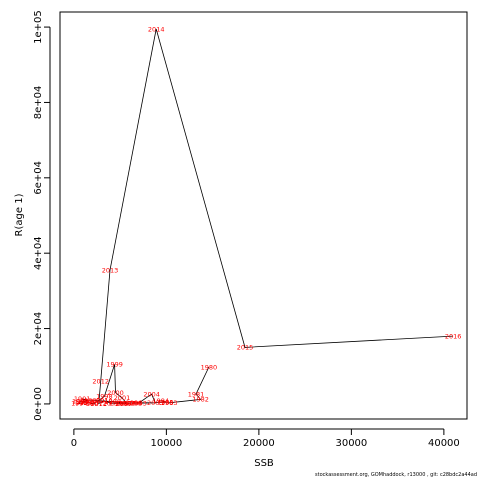  I want to click on year-label: 2009, so click(111, 404).